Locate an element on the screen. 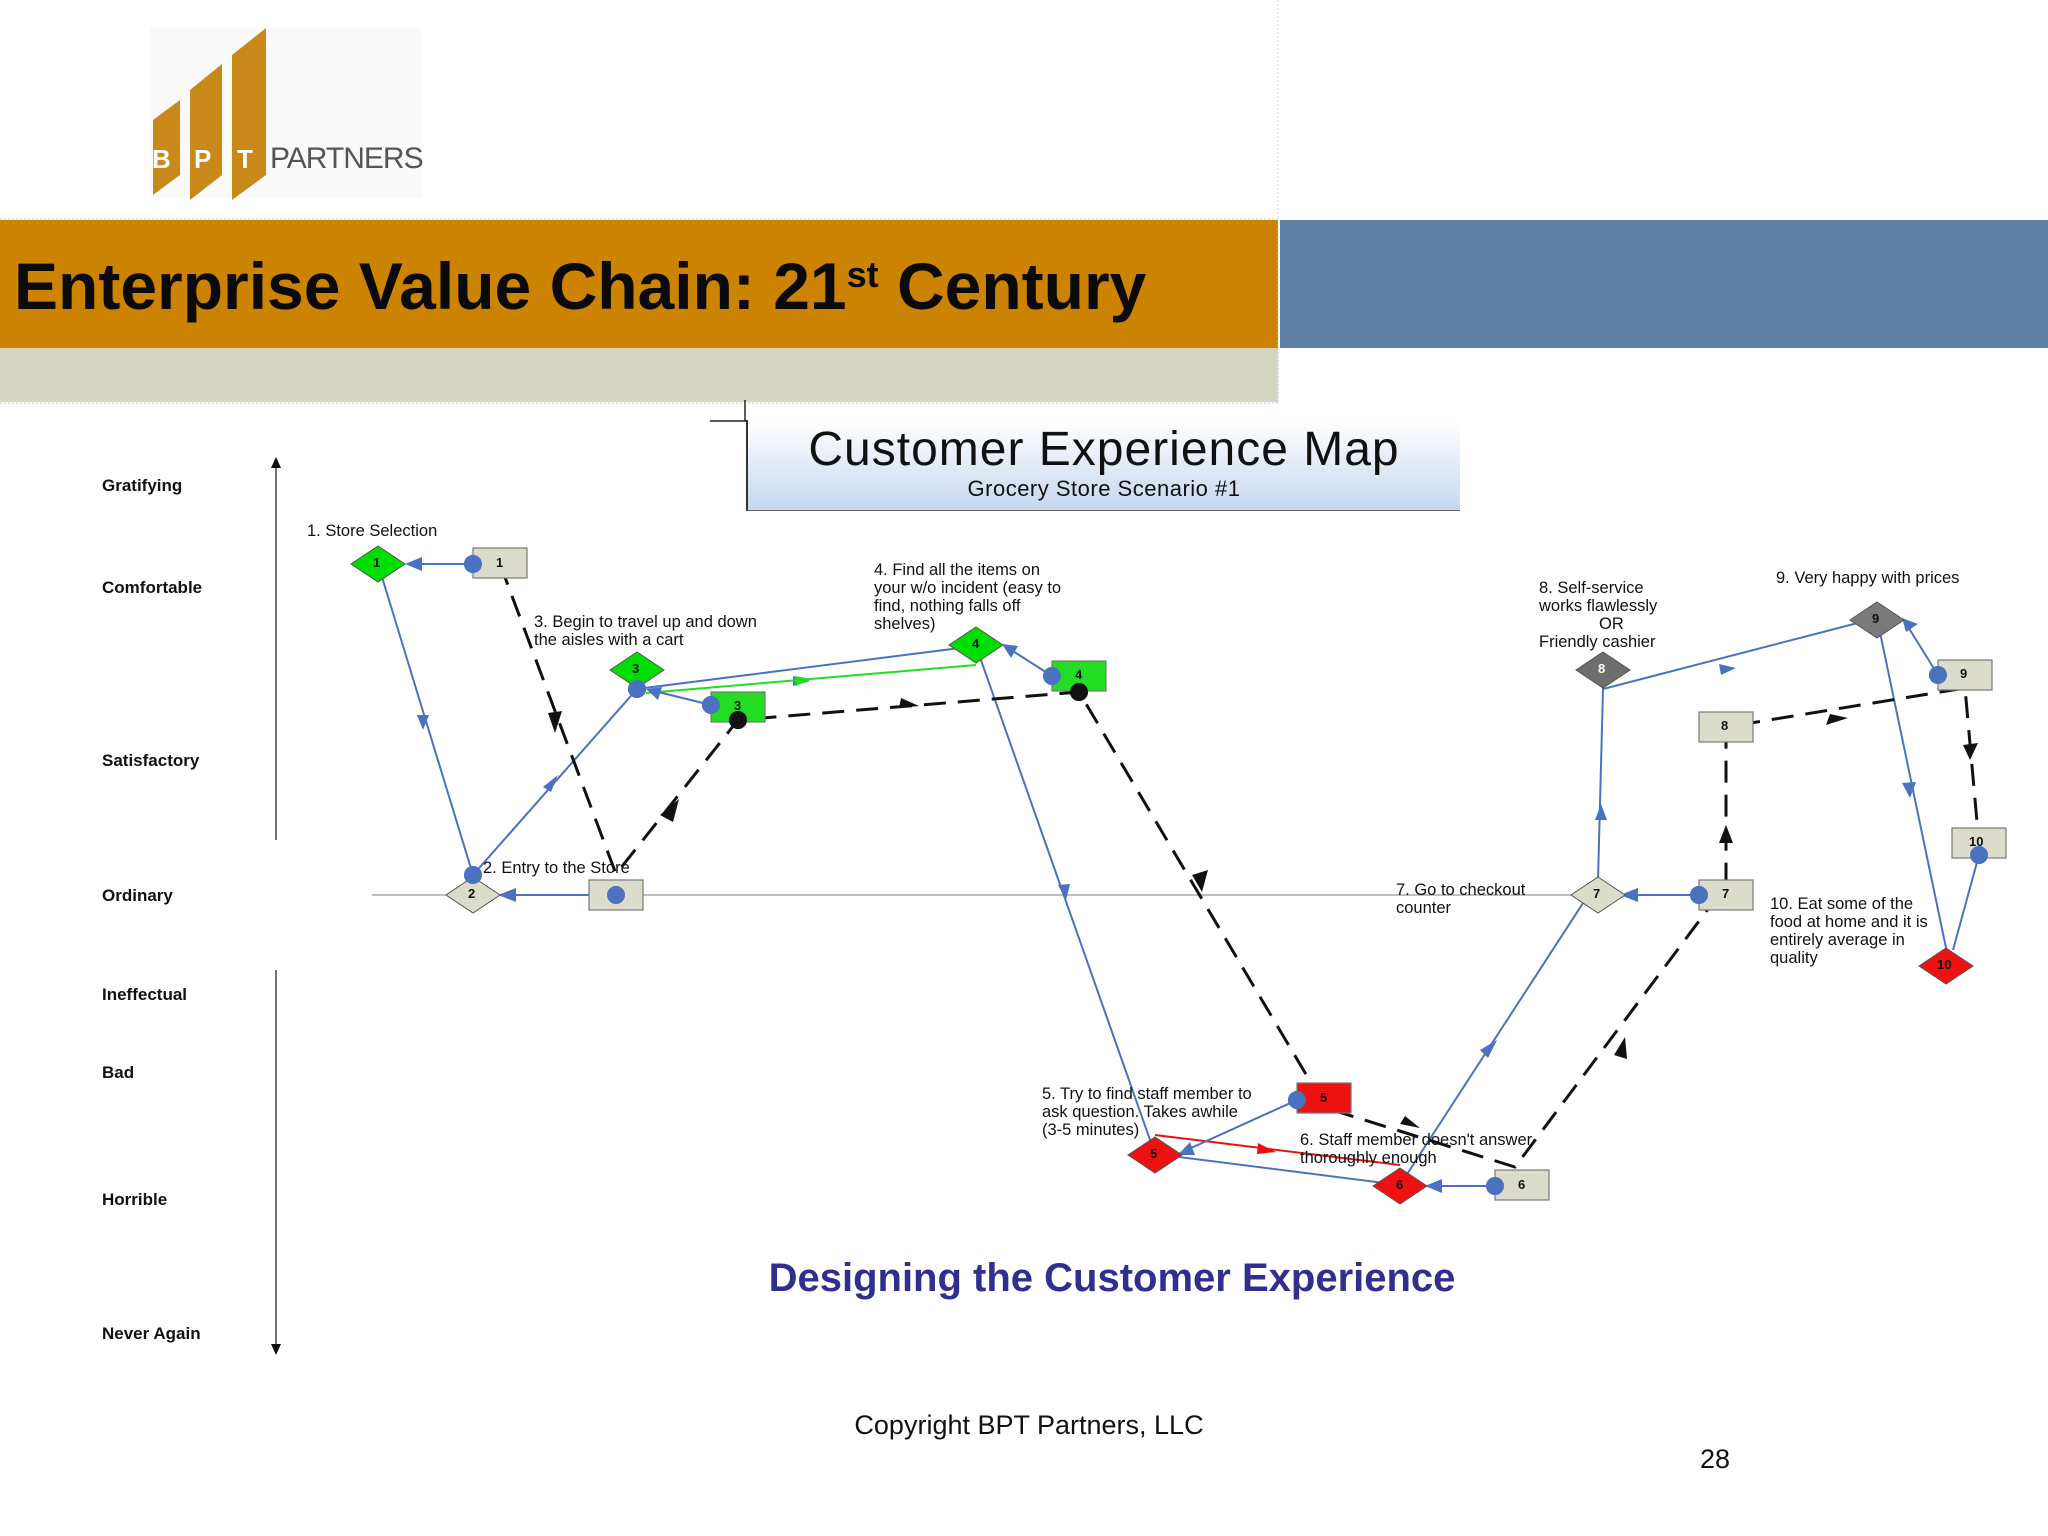  level-ineffectual: Ineffectual is located at coordinates (145, 994).